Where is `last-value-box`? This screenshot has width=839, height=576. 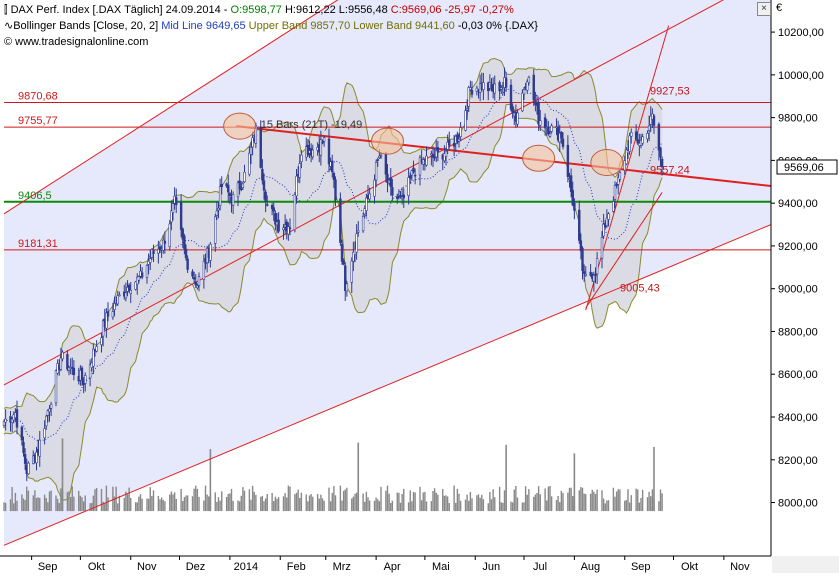 last-value-box is located at coordinates (807, 167).